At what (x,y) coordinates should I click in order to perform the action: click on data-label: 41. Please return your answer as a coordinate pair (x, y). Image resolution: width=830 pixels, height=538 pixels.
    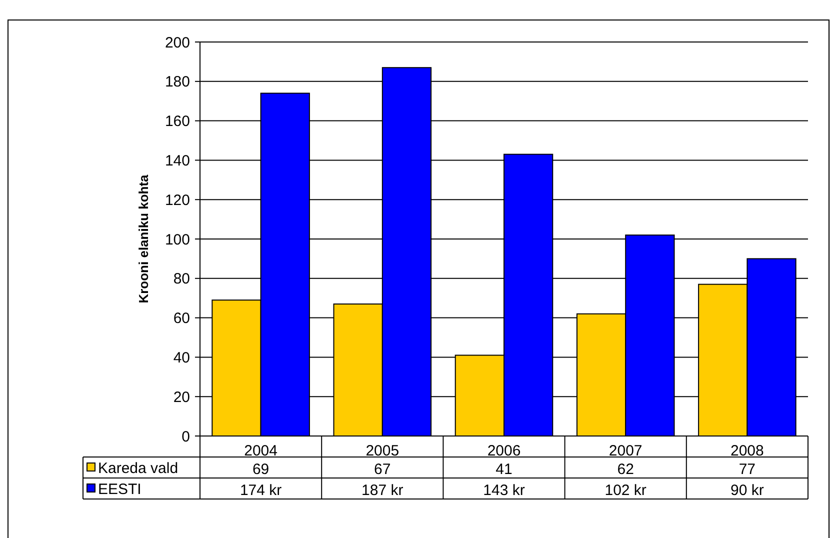
    Looking at the image, I should click on (504, 469).